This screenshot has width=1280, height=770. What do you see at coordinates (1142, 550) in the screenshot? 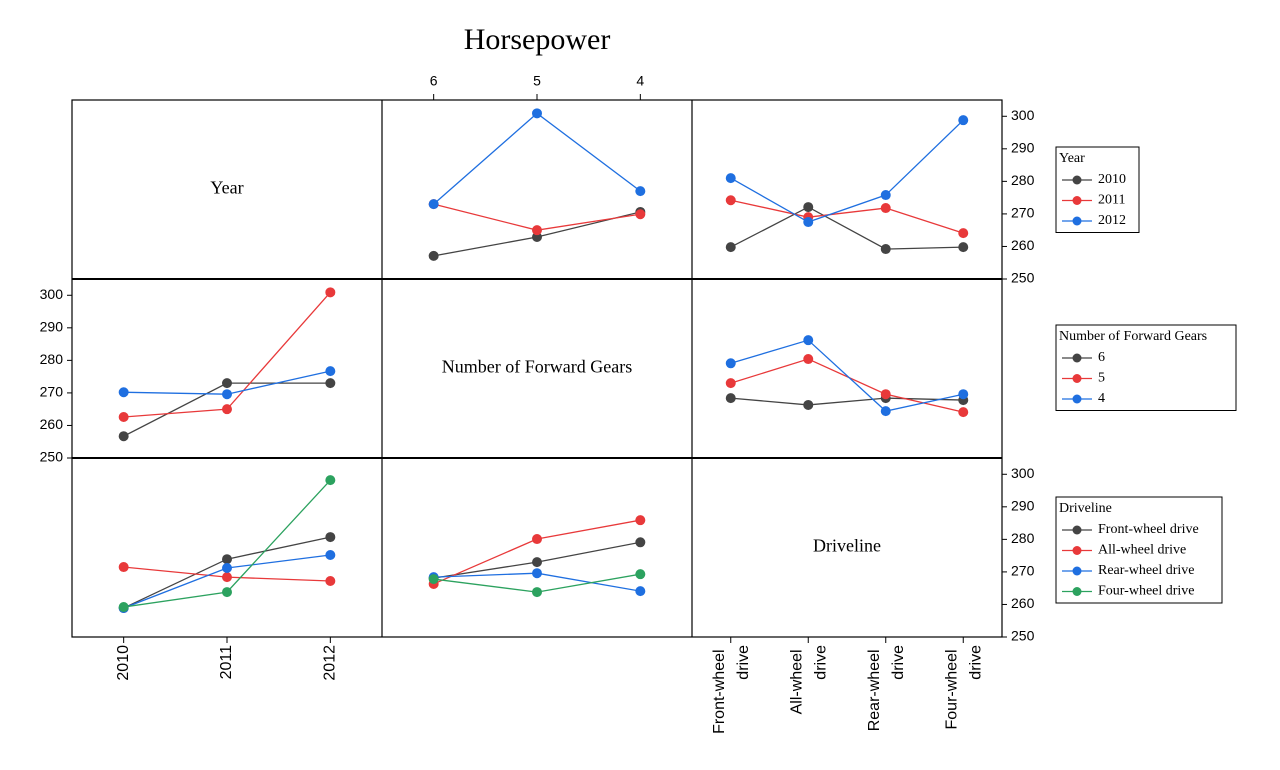
I see `legend-label: All-wheel drive` at bounding box center [1142, 550].